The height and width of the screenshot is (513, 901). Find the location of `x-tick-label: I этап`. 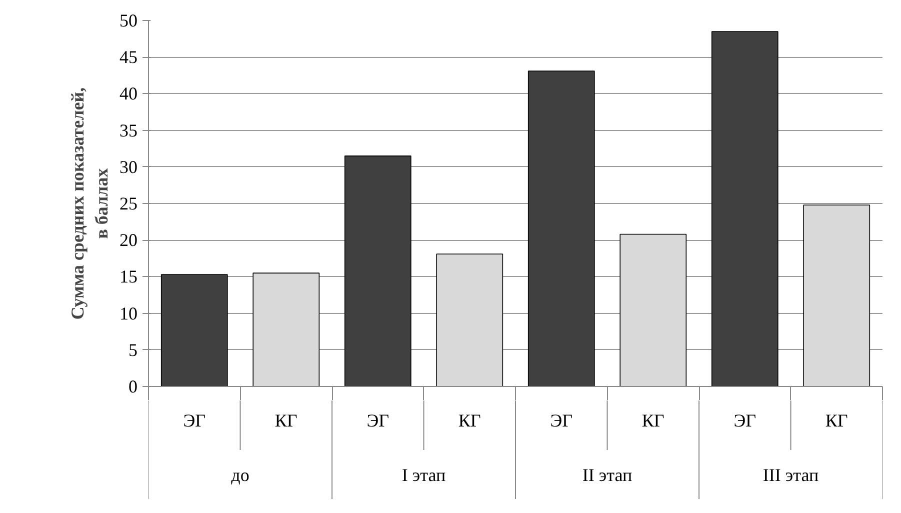

x-tick-label: I этап is located at coordinates (424, 474).